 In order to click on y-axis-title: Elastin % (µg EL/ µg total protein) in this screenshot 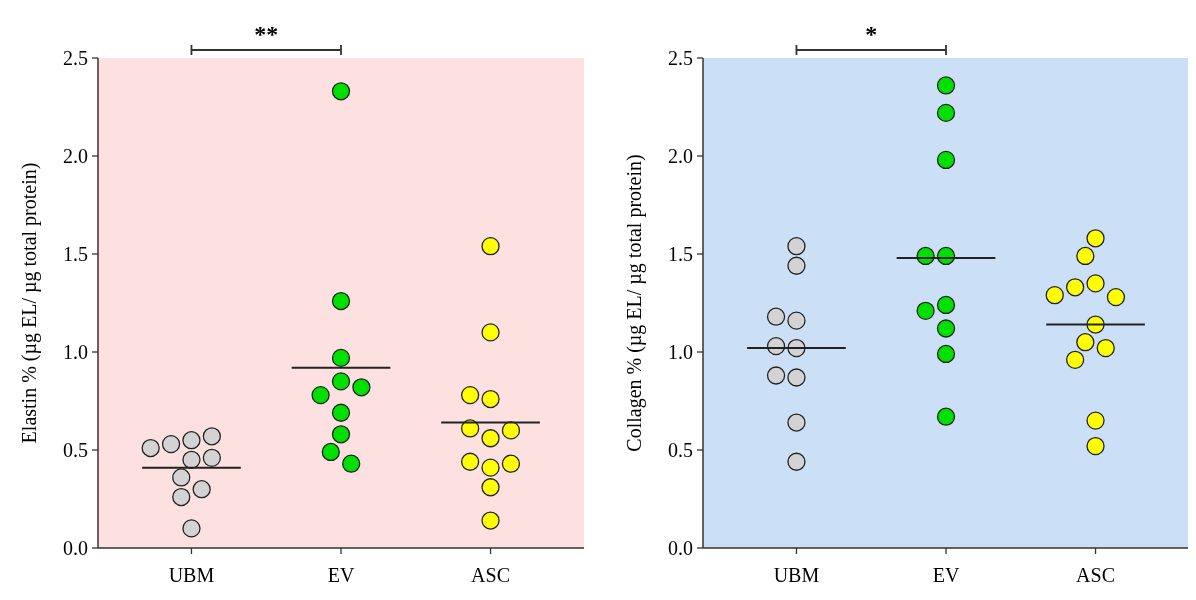, I will do `click(29, 303)`.